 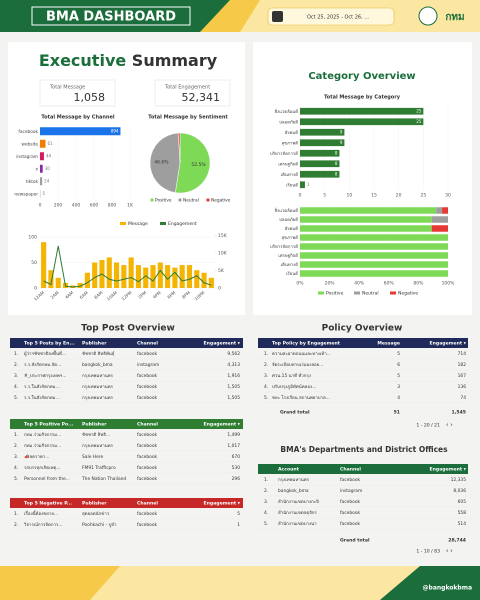 What do you see at coordinates (462, 513) in the screenshot?
I see `table-cell: 558` at bounding box center [462, 513].